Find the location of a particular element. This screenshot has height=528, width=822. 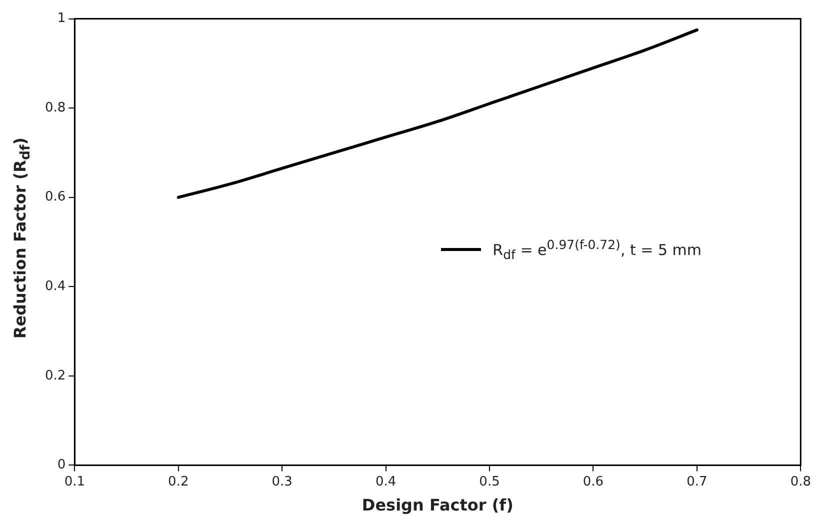

legend-label: R$_{df}$ = e$^{0.97(f-0.72)}$, t = 5 mm is located at coordinates (597, 249).